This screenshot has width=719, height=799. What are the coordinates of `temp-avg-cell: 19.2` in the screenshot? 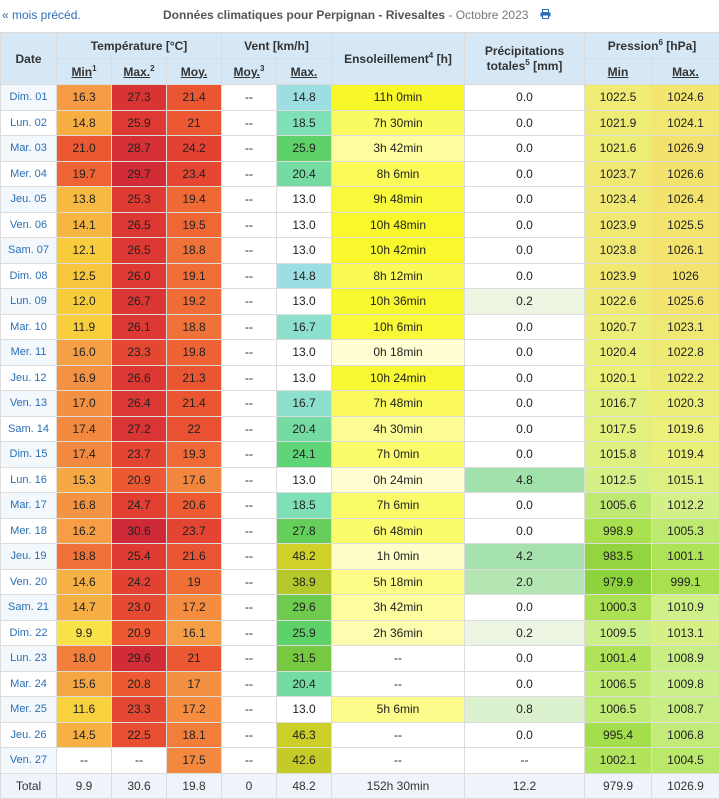 It's located at (194, 301).